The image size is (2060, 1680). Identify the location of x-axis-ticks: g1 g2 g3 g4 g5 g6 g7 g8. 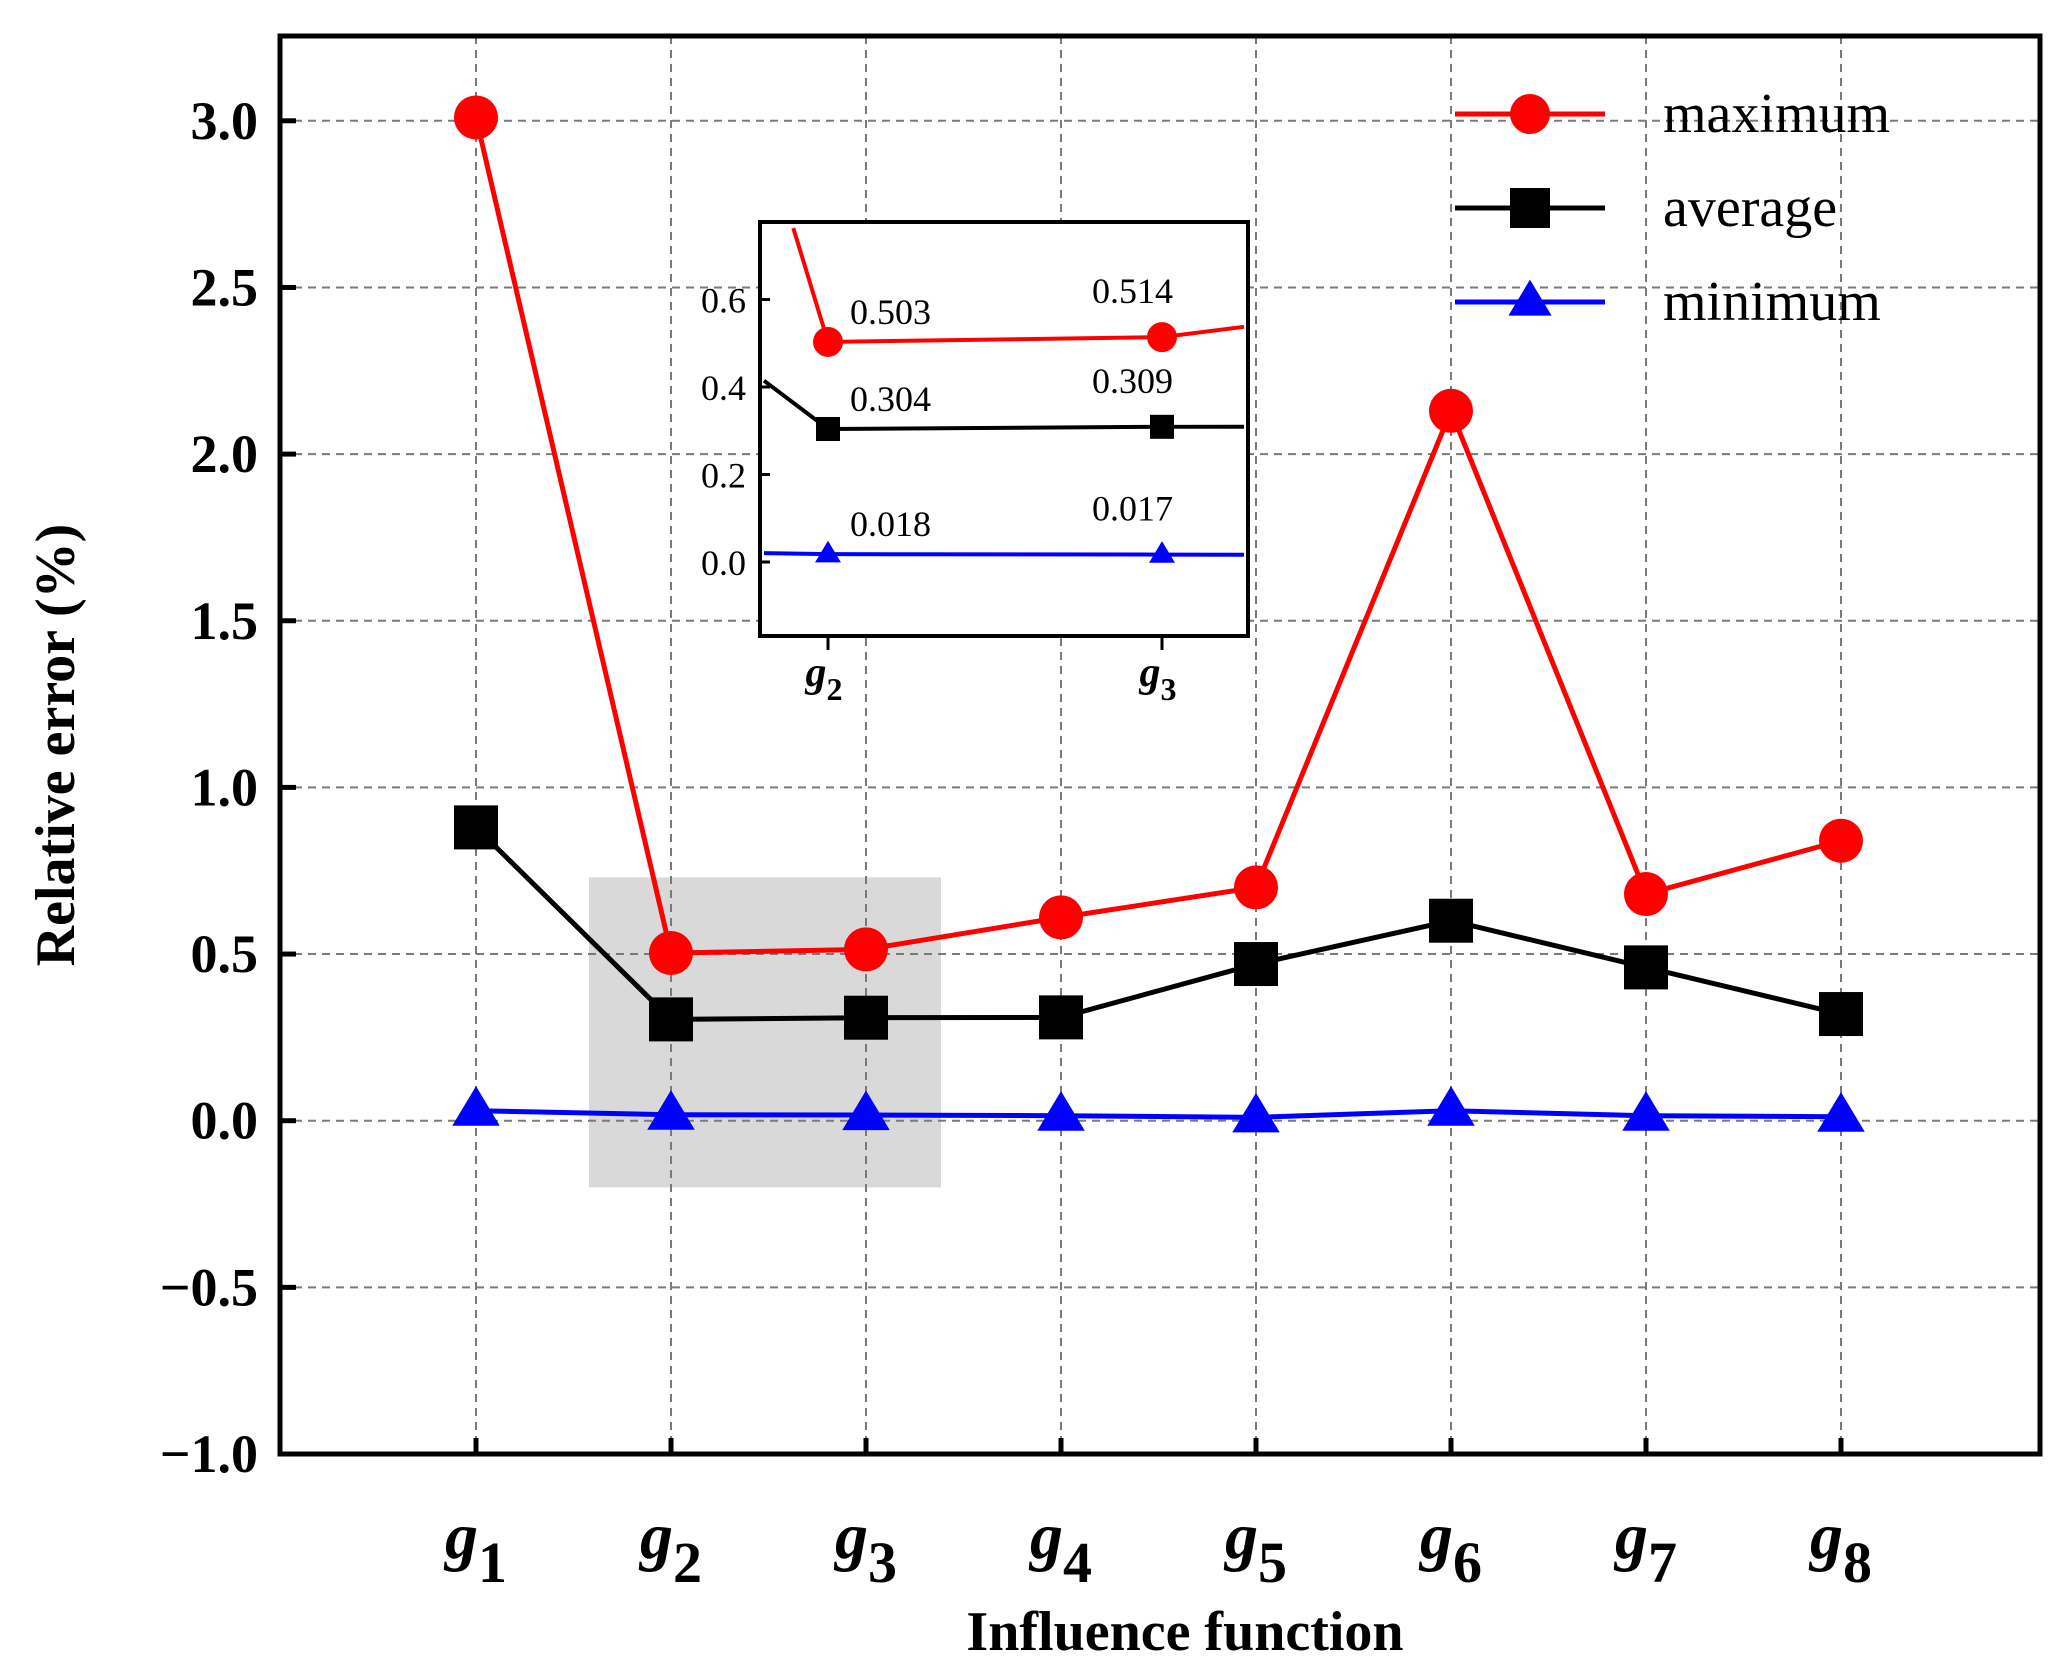
(1157, 1516).